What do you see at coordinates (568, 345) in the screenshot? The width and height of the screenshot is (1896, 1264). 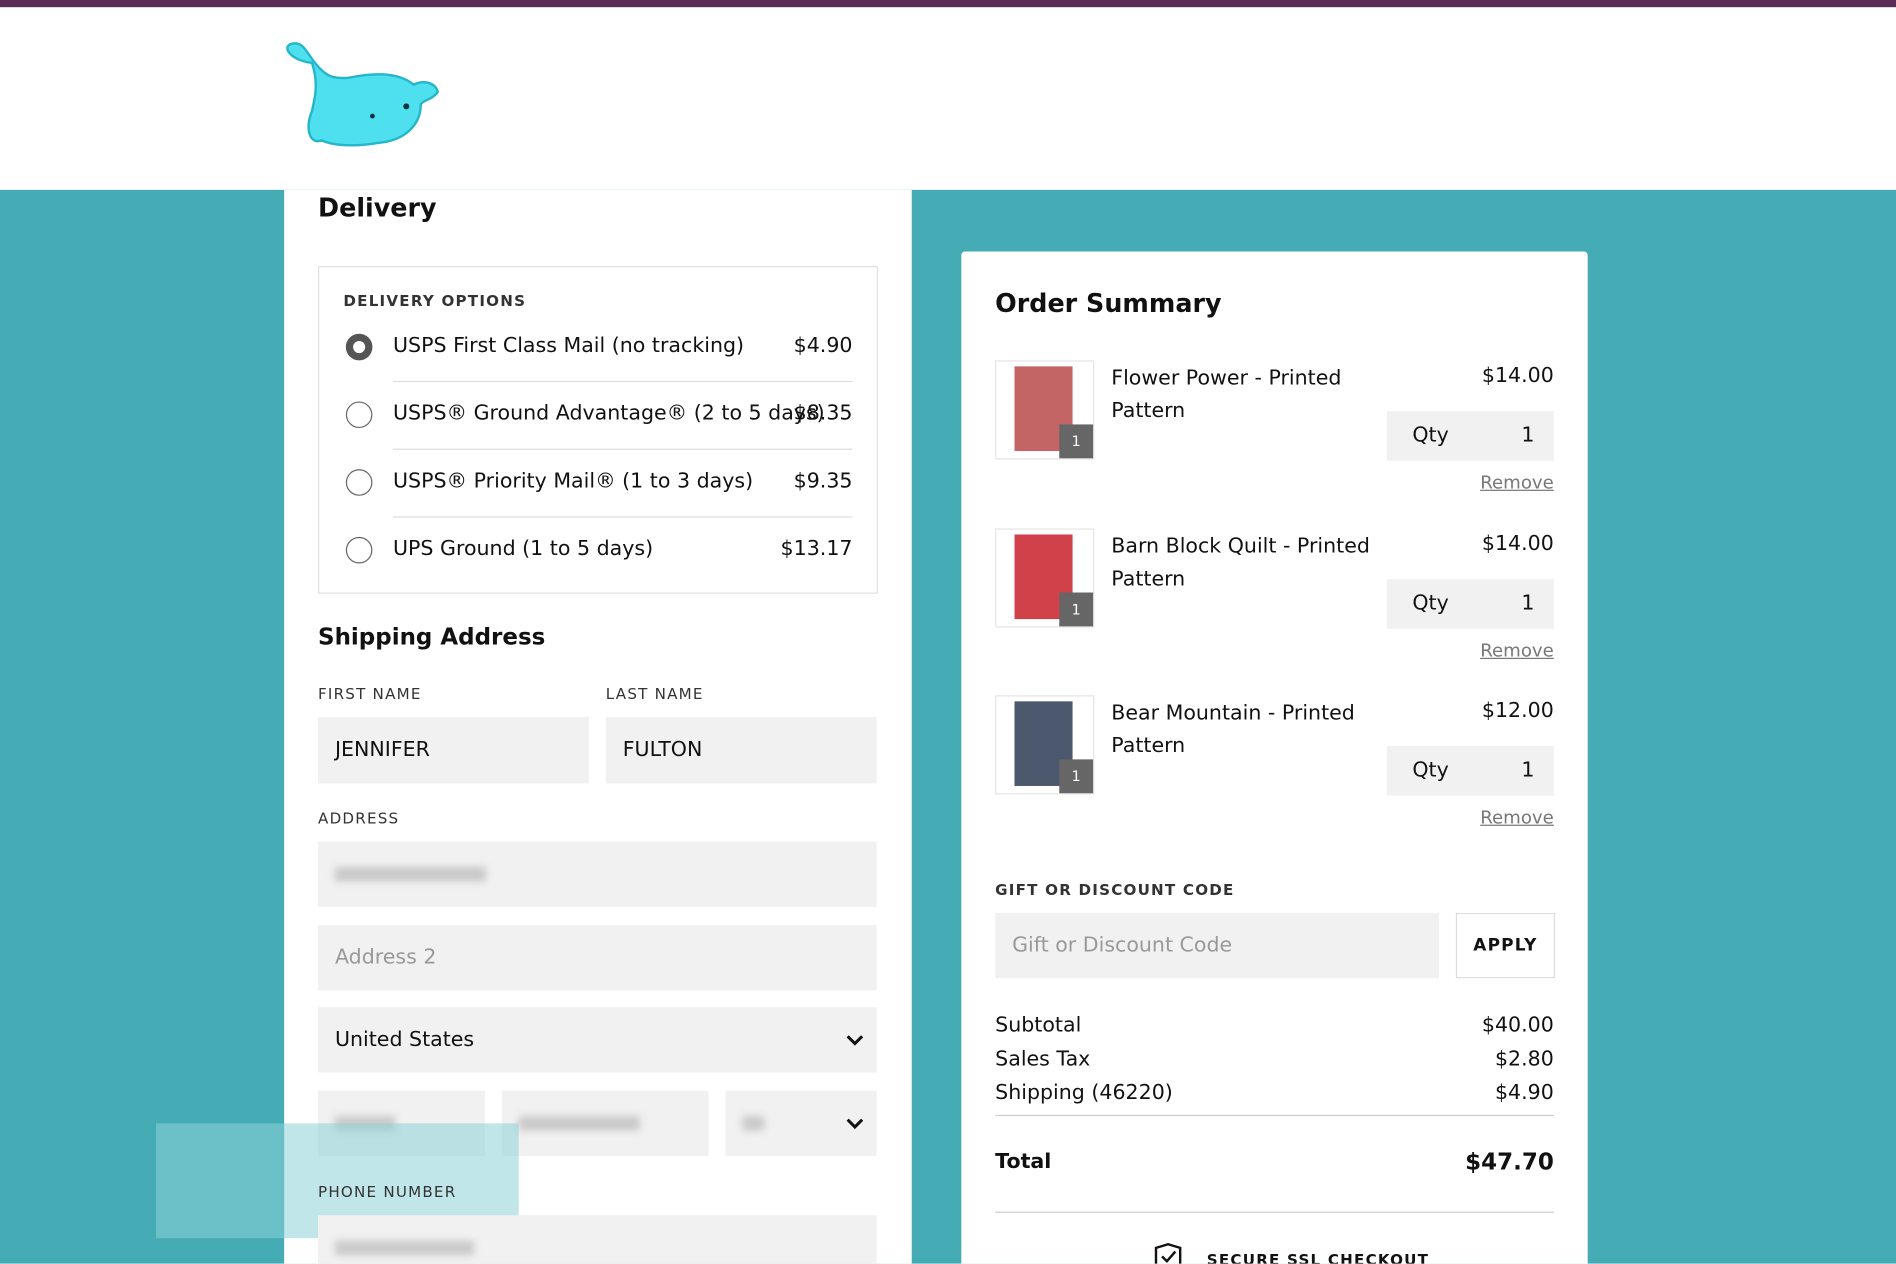 I see `option-label: USPS First Class Mail (no tracking)` at bounding box center [568, 345].